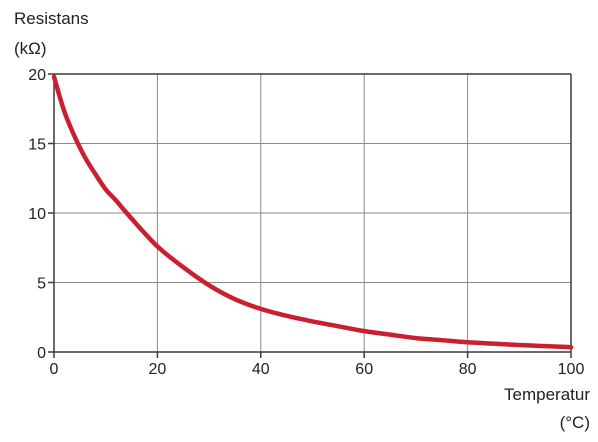 This screenshot has width=598, height=442. Describe the element at coordinates (37, 145) in the screenshot. I see `y-tick-label: 15` at that location.